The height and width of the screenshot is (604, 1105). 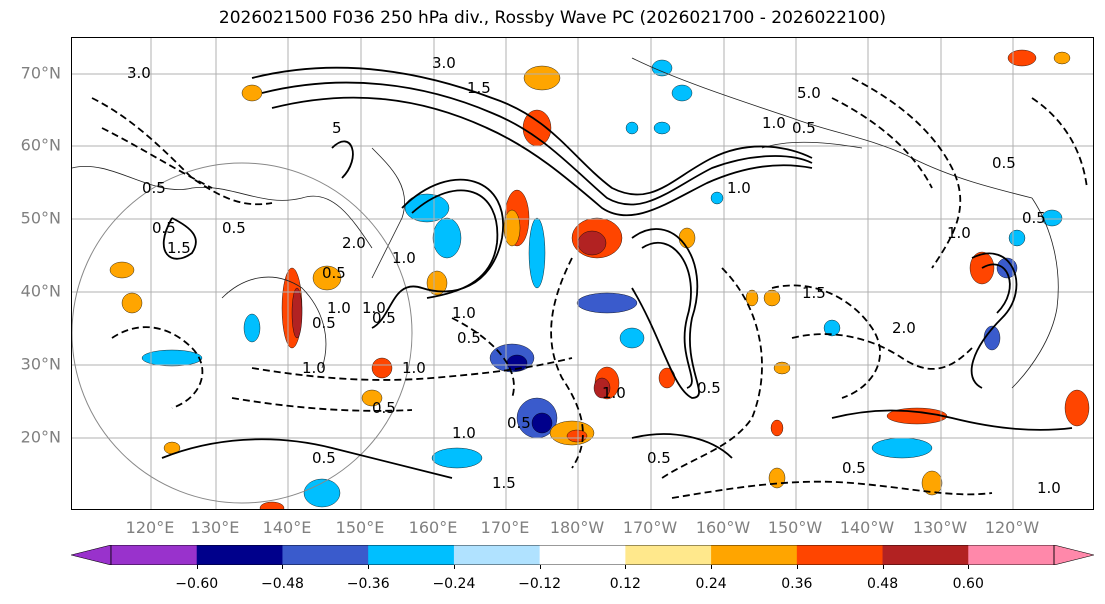 I want to click on contour-label: 2.0, so click(x=354, y=243).